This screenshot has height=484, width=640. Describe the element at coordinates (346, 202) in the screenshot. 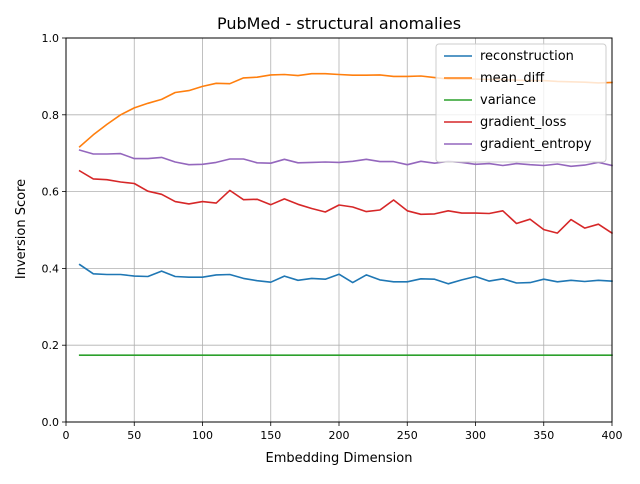

I see `series-line-gradient-loss` at that location.